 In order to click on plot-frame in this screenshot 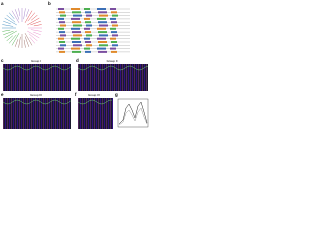, I will do `click(133, 113)`.